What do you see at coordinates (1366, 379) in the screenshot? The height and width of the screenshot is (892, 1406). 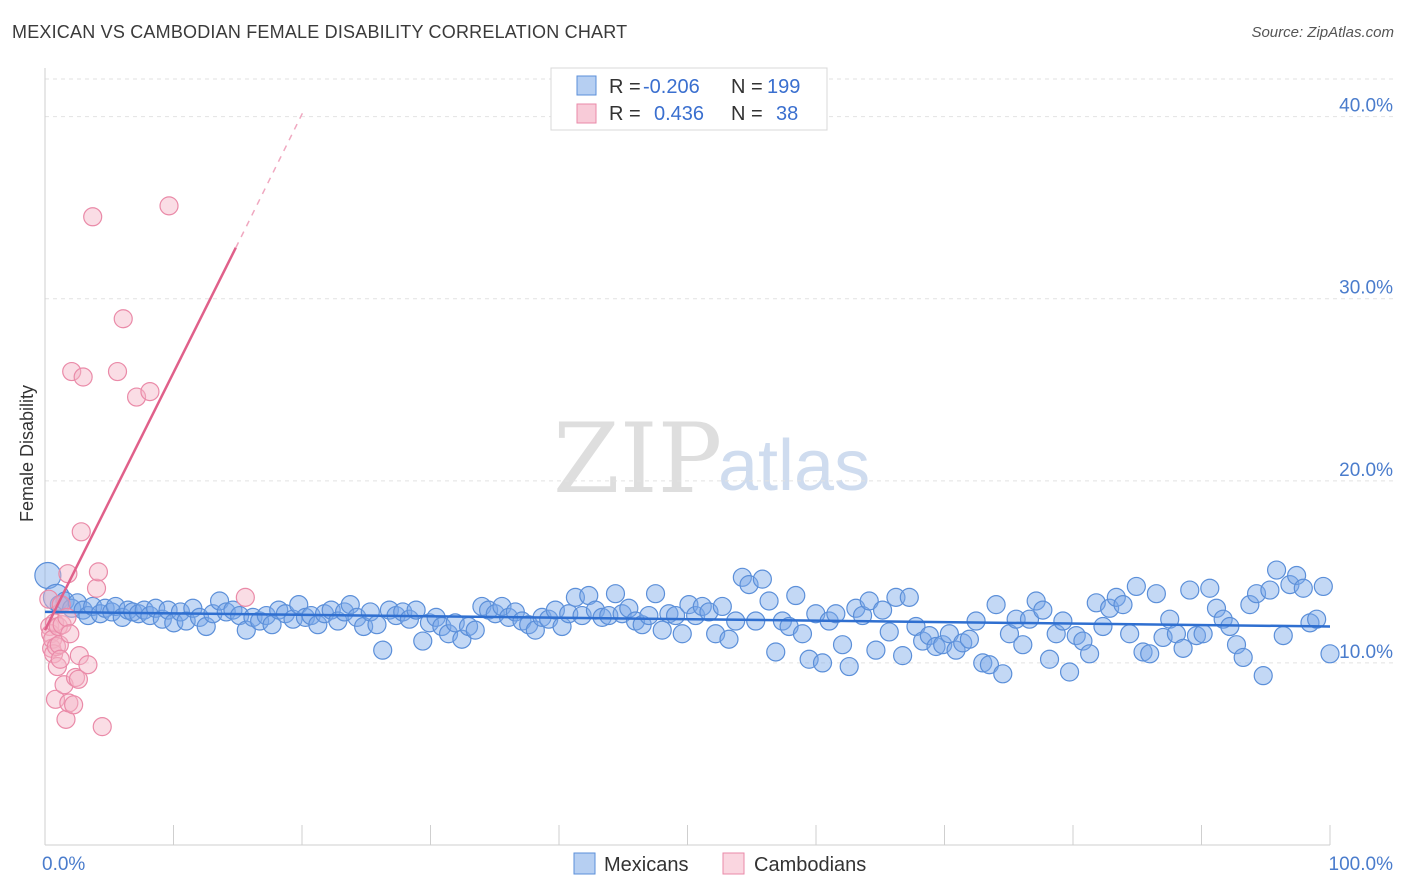 I see `y-tick-labels: 10.0% 20.0% 30.0% 40.0%` at bounding box center [1366, 379].